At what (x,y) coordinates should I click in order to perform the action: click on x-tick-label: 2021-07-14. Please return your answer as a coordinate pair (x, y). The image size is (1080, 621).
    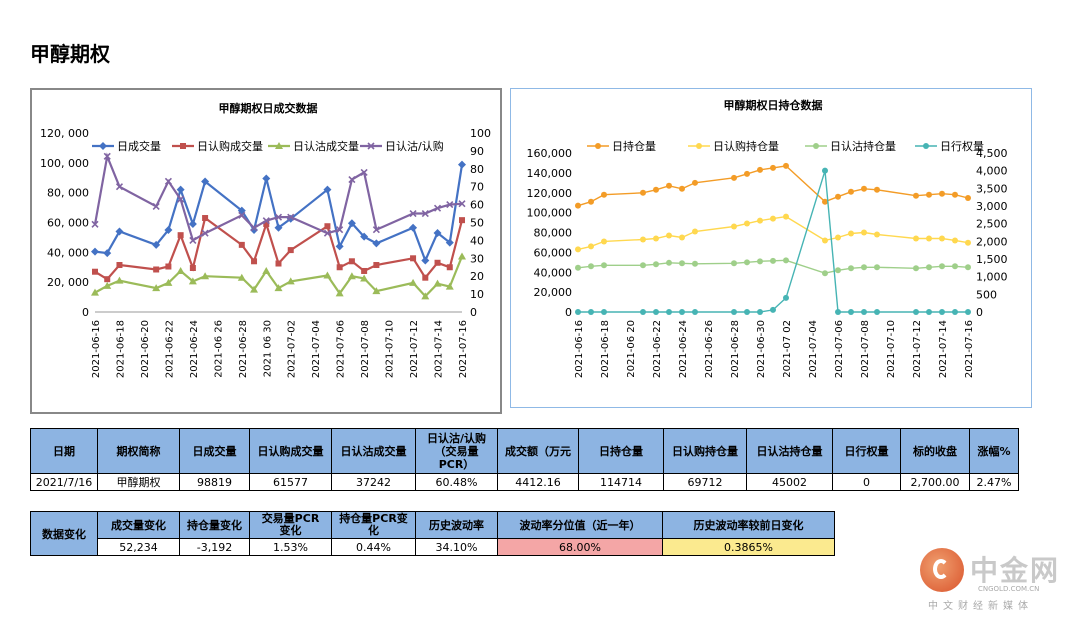
    Looking at the image, I should click on (943, 349).